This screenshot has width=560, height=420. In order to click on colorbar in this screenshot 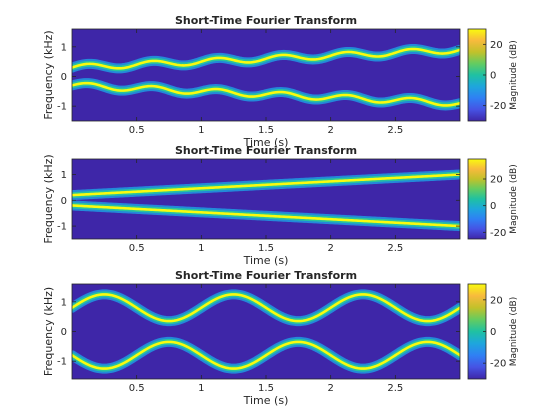, I will do `click(477, 199)`.